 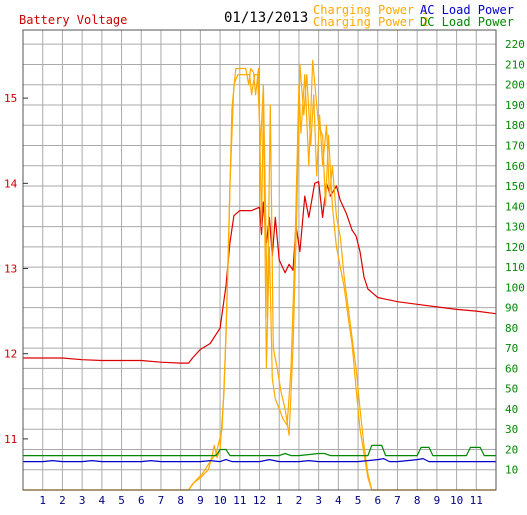 What do you see at coordinates (515, 64) in the screenshot?
I see `right-tick-label: 210` at bounding box center [515, 64].